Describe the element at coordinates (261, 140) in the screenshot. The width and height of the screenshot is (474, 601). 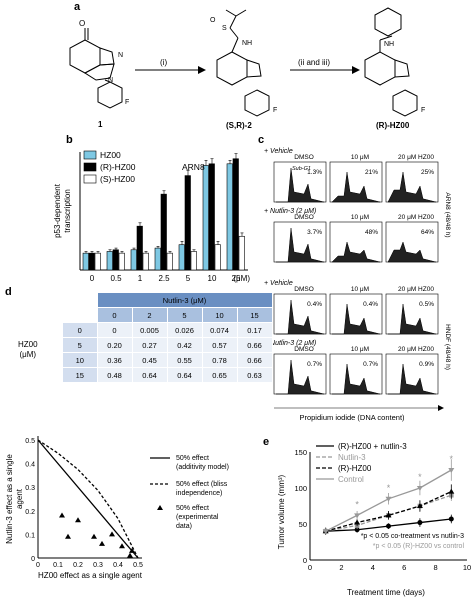
I see `panel-label-c: c` at that location.